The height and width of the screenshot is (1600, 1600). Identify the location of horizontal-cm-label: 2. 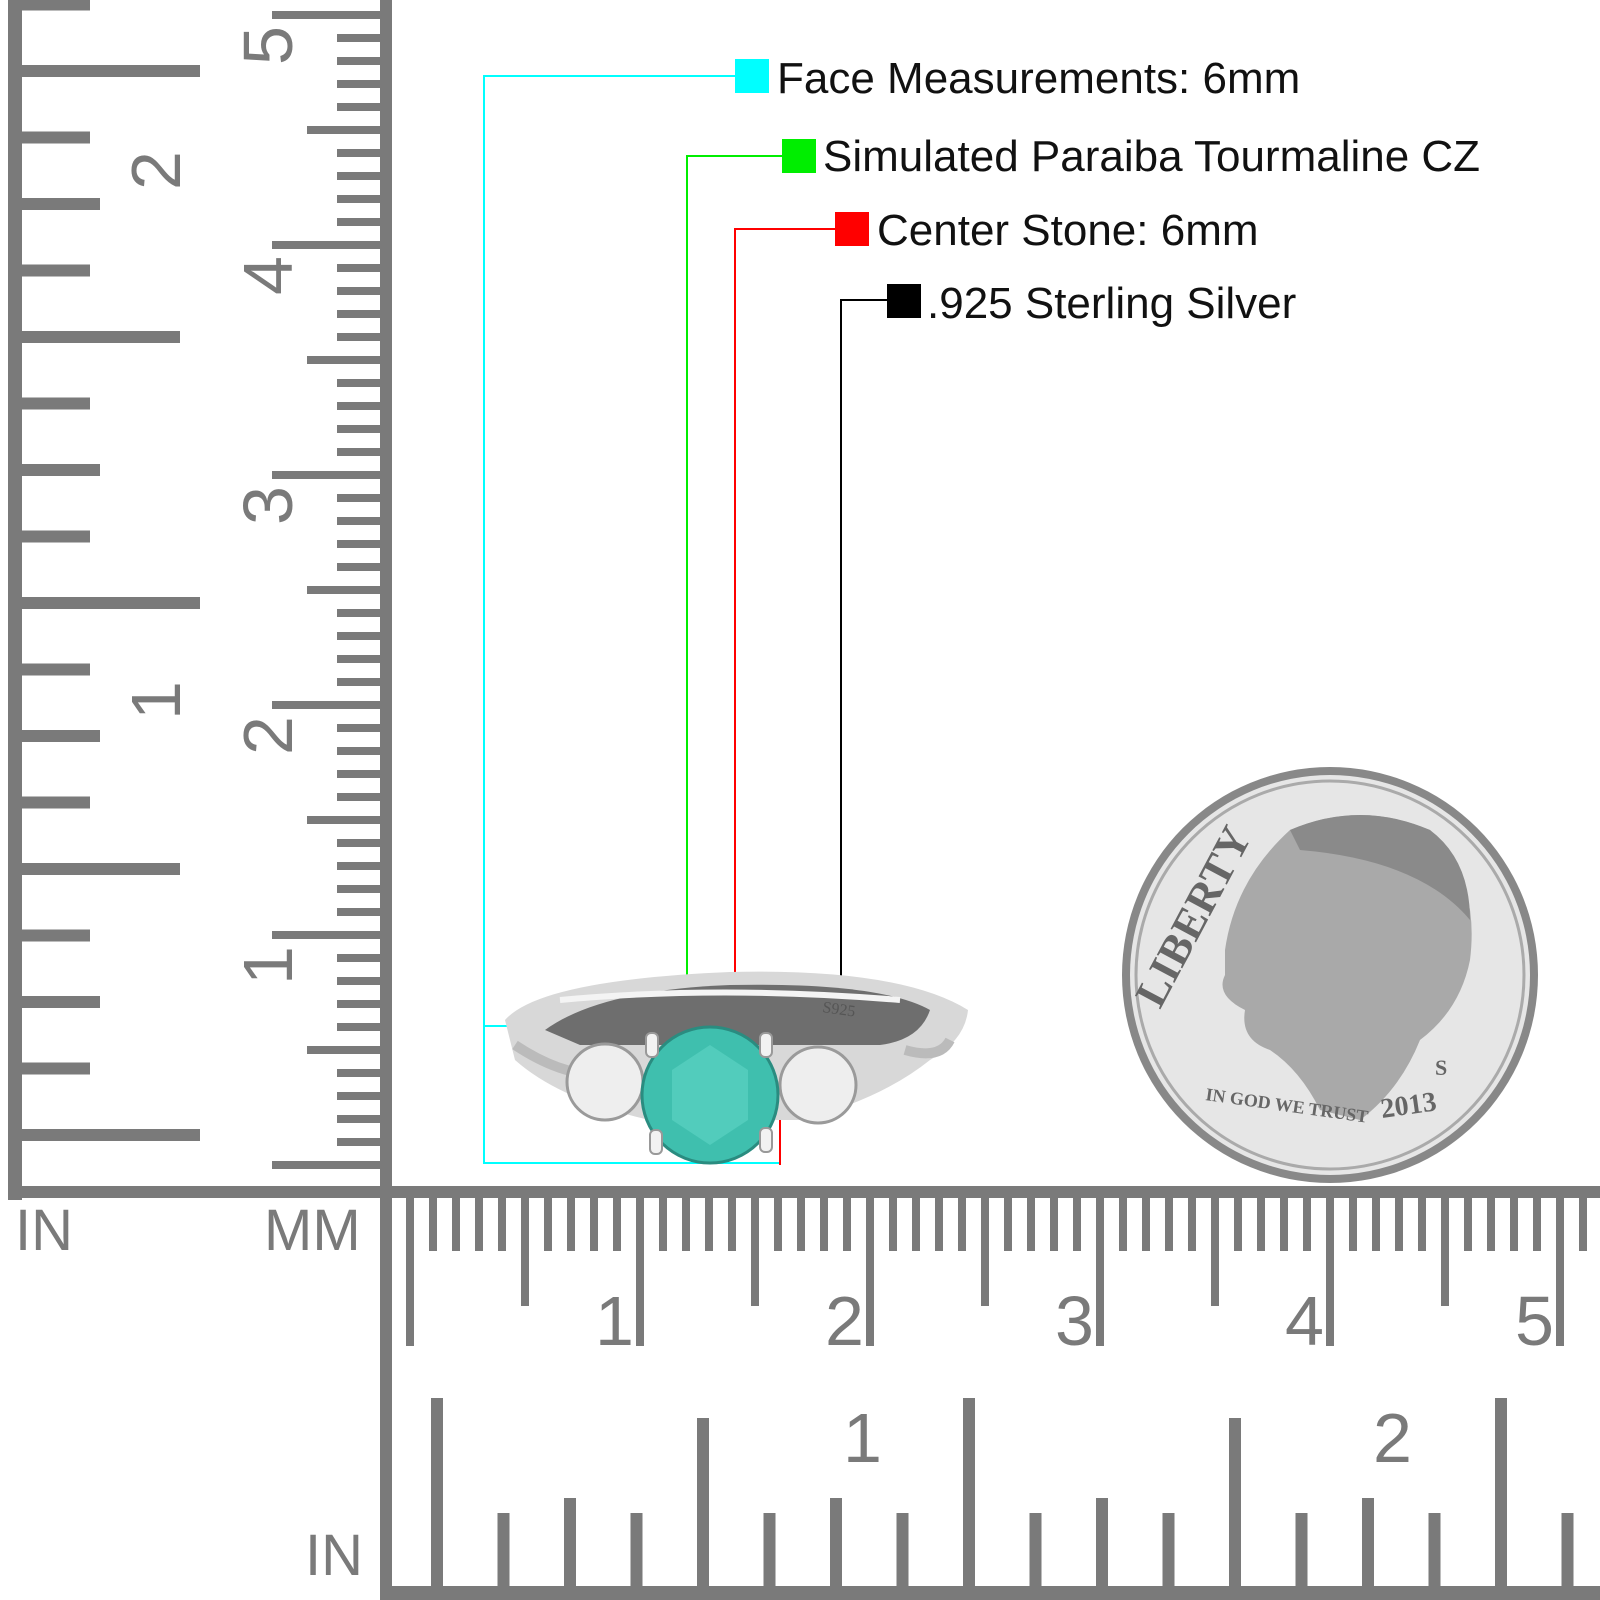
(844, 1321).